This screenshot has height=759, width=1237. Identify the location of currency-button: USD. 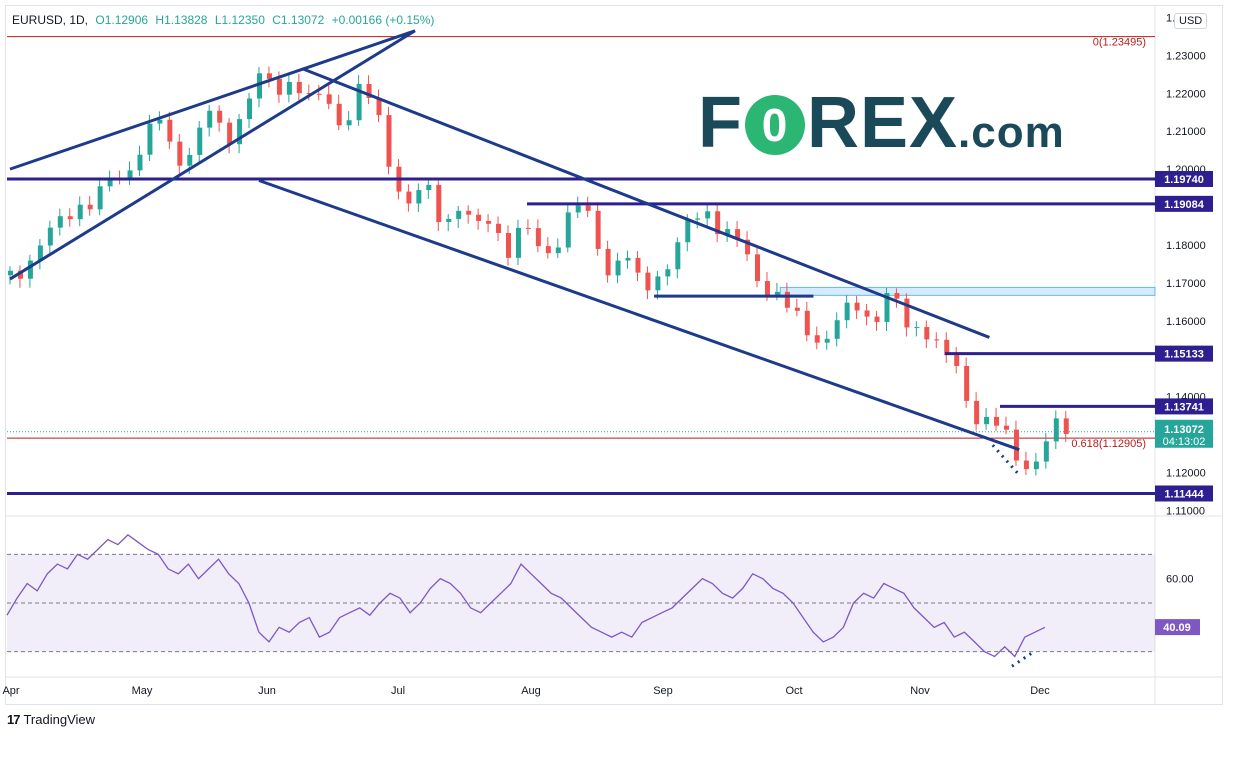
(1191, 21).